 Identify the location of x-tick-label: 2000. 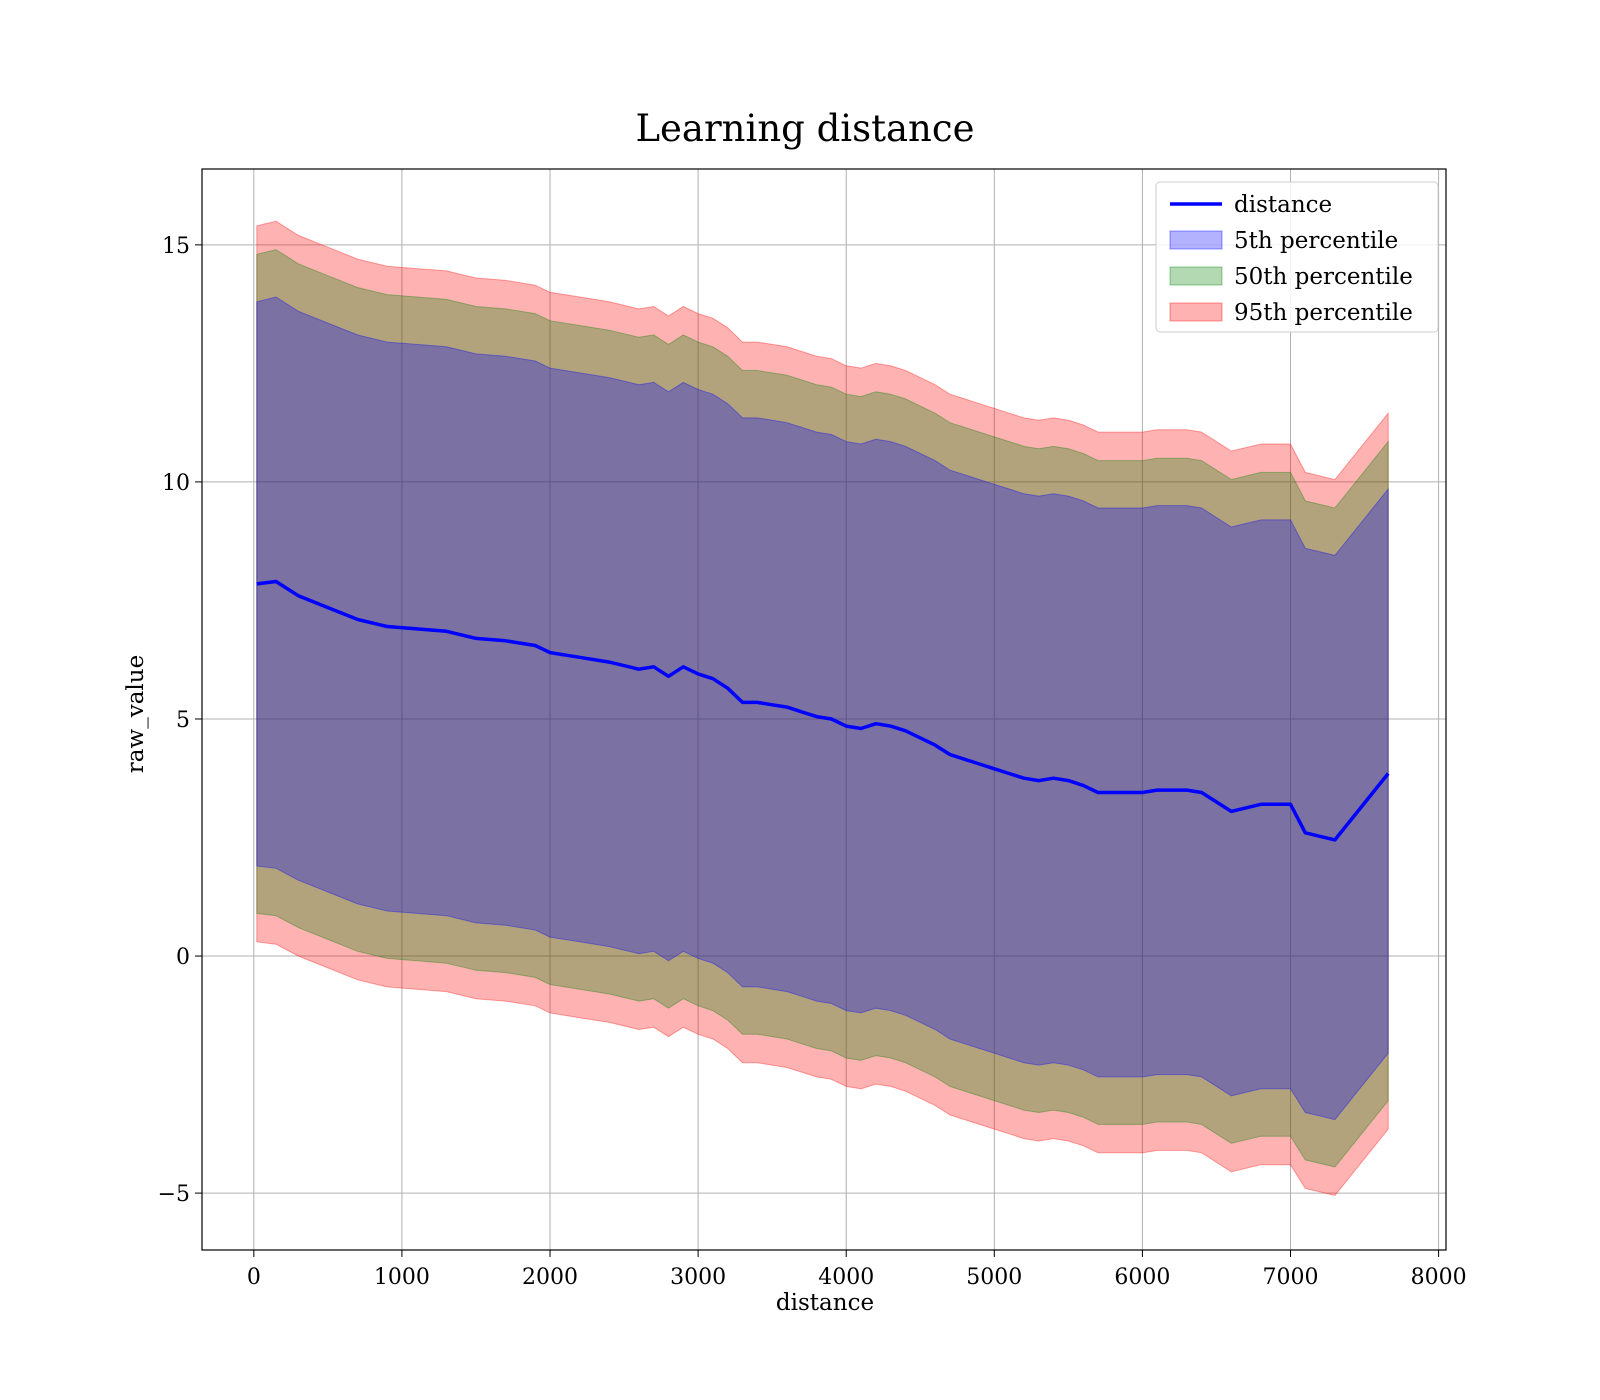
(550, 1277).